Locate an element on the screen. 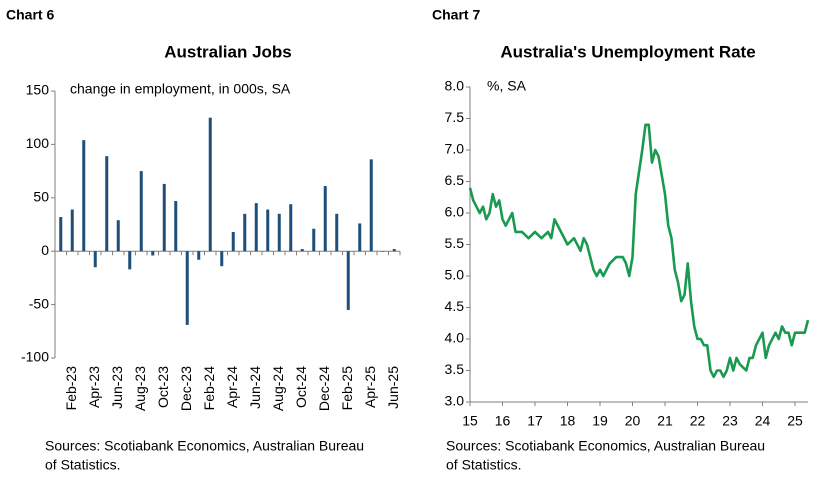 This screenshot has height=482, width=828. x-tick-label: 23 is located at coordinates (730, 421).